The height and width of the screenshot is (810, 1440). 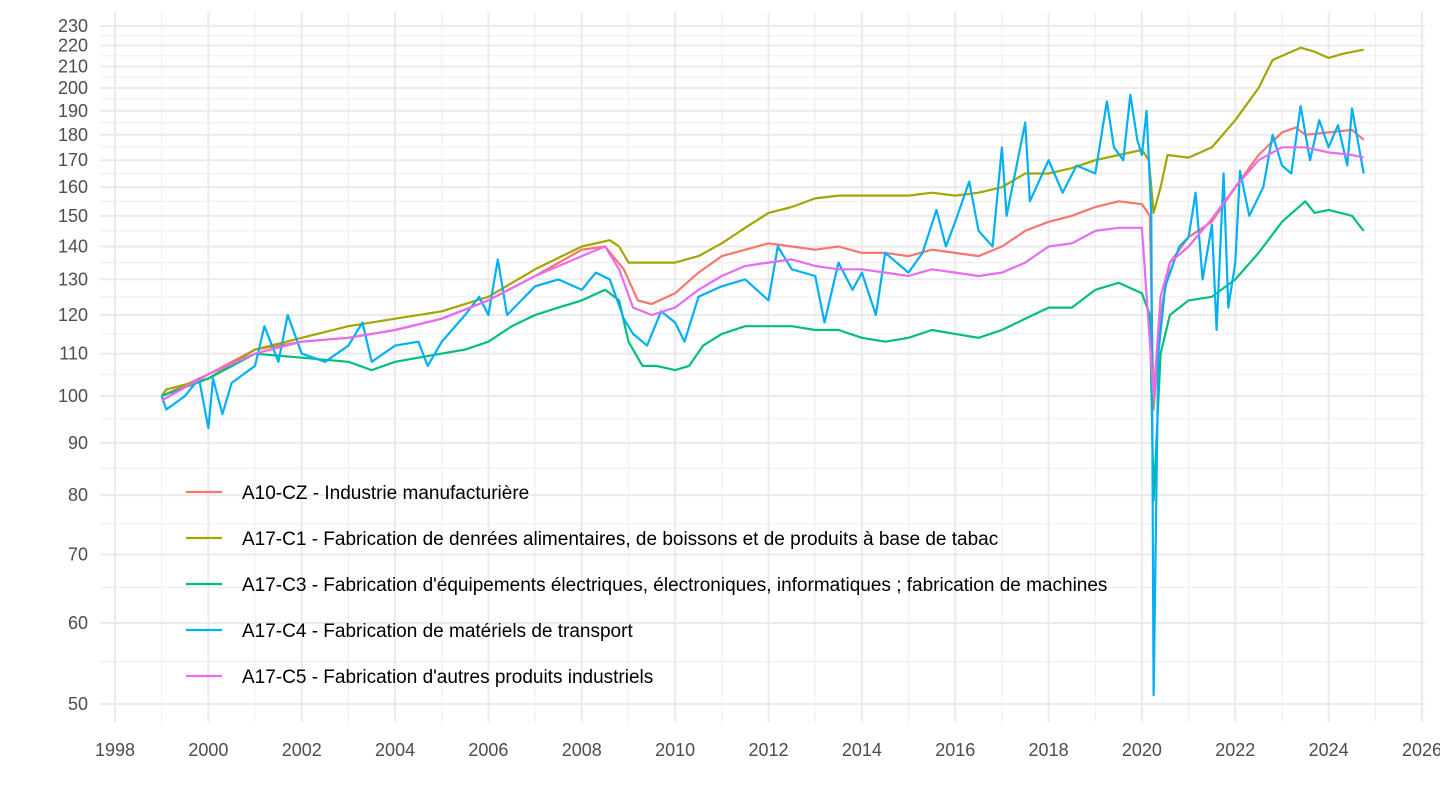 I want to click on x-tick-label: 2006, so click(x=488, y=750).